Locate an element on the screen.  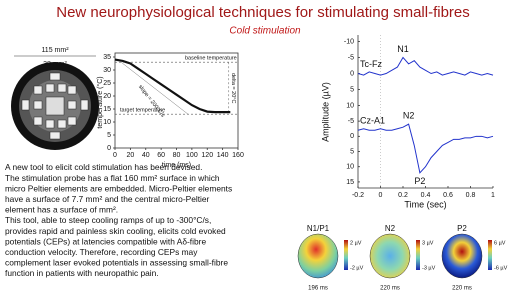
map-label: N1/P1 is located at coordinates (318, 228).